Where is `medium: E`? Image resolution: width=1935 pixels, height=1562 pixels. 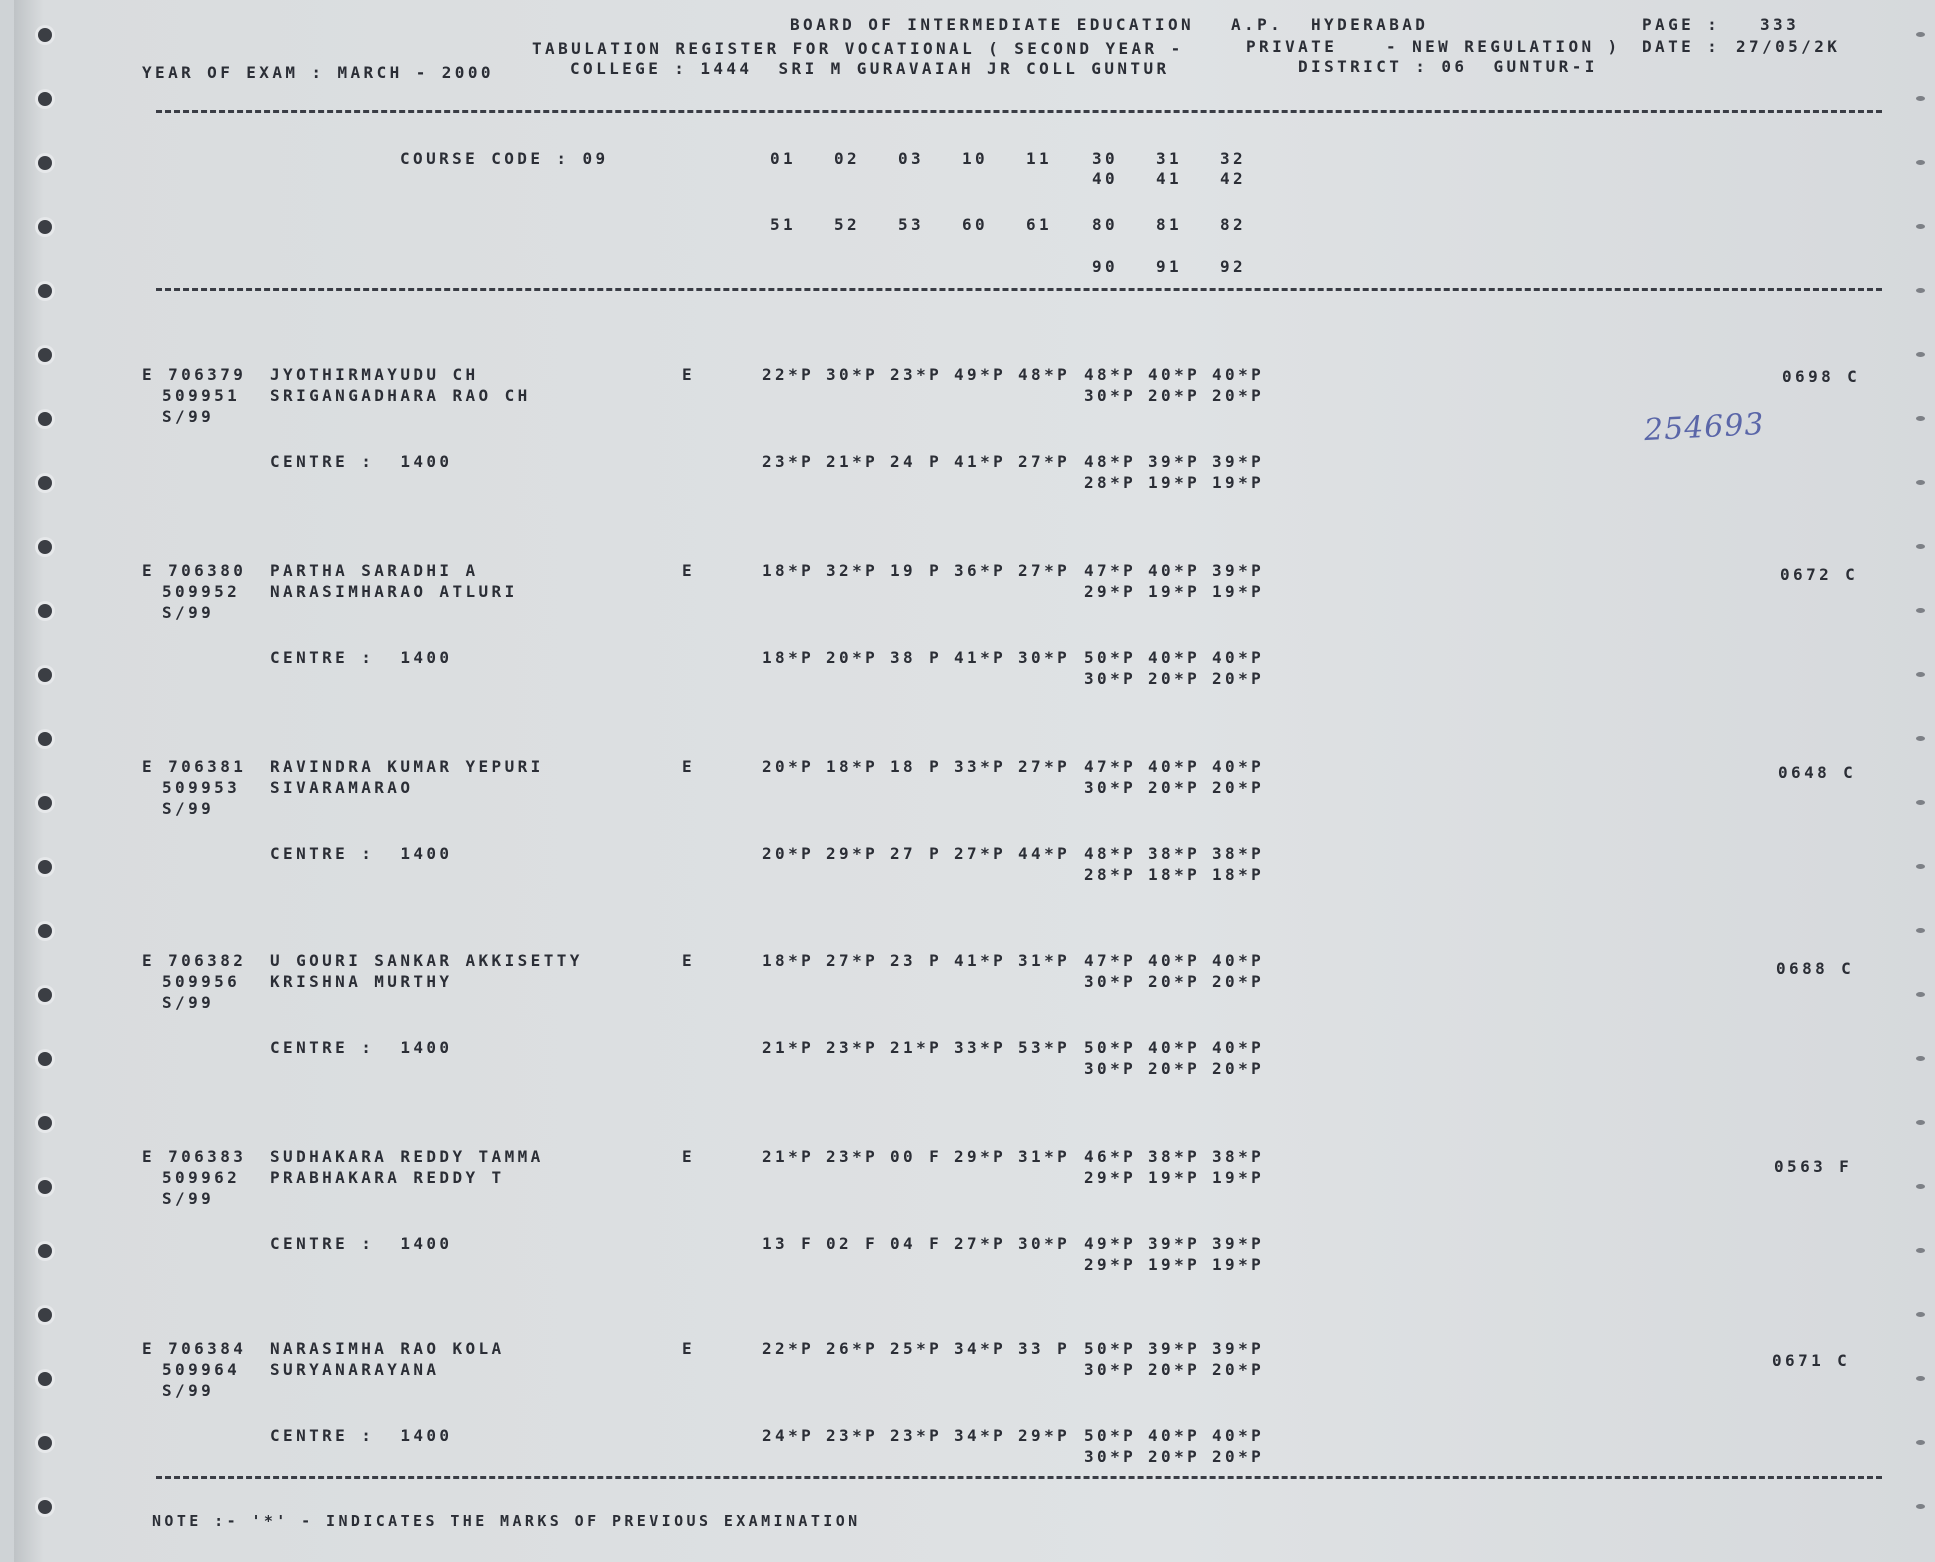
medium: E is located at coordinates (689, 374).